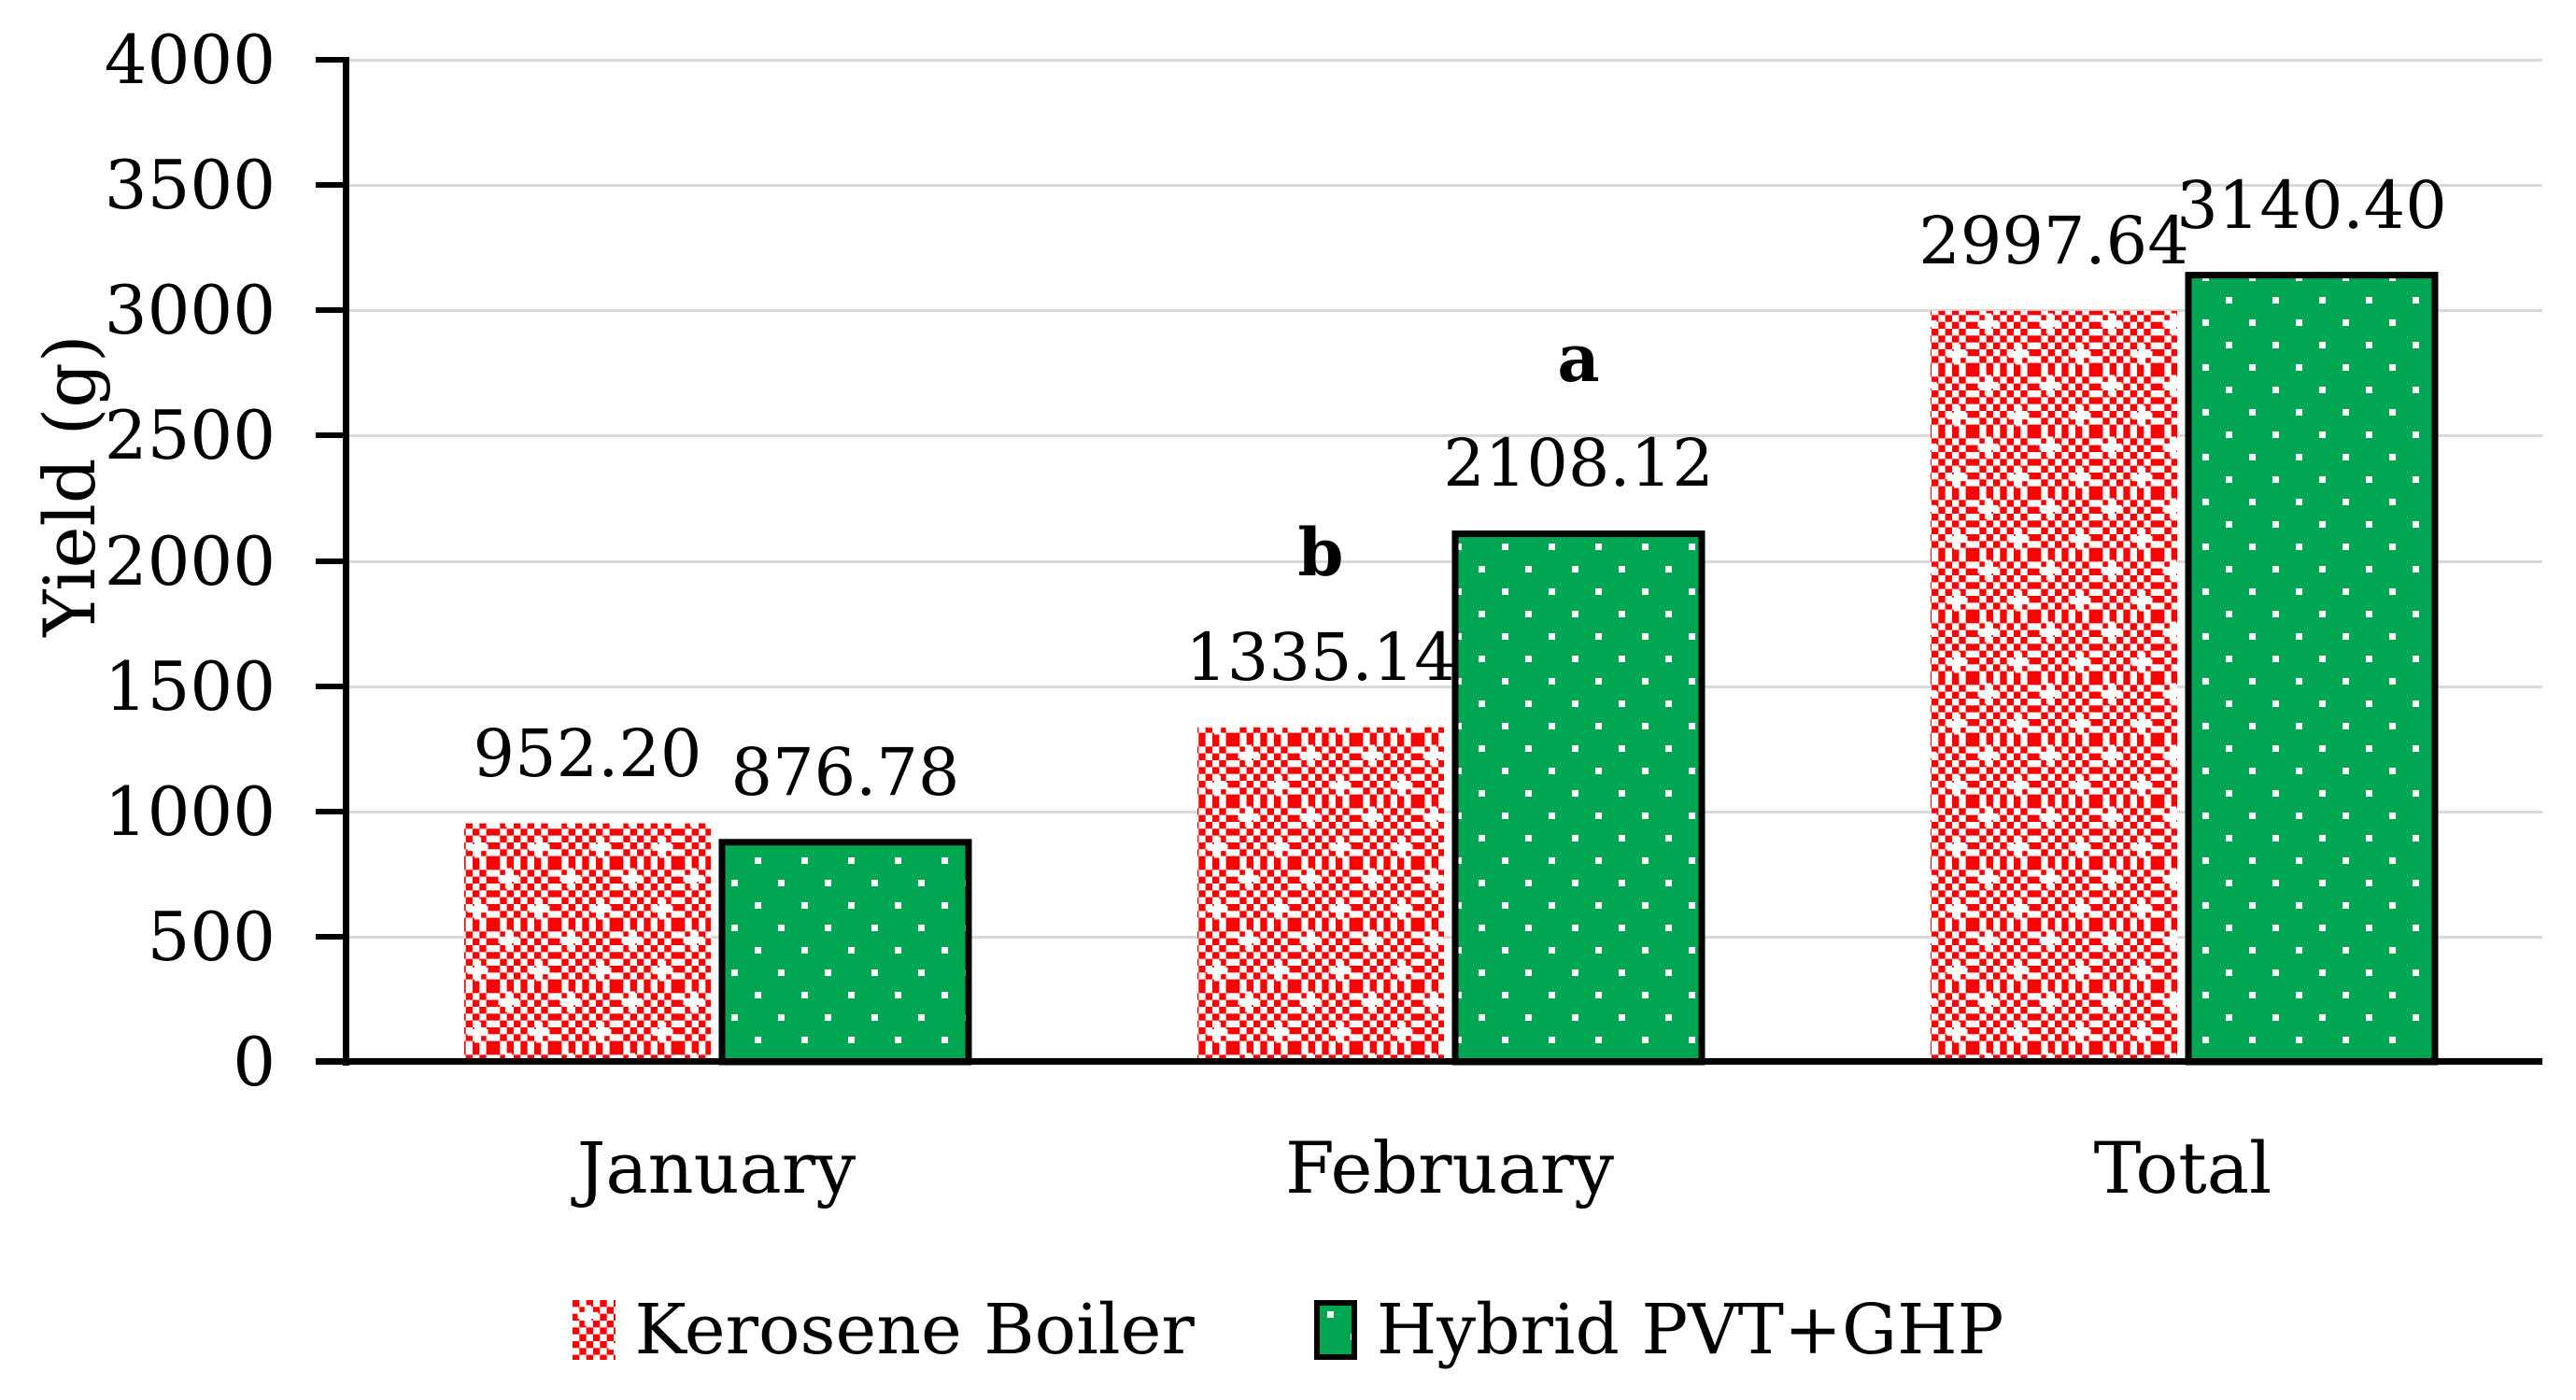 Image resolution: width=2576 pixels, height=1400 pixels. I want to click on legend-item-kerosene-boiler: Kerosene Boiler, so click(883, 1330).